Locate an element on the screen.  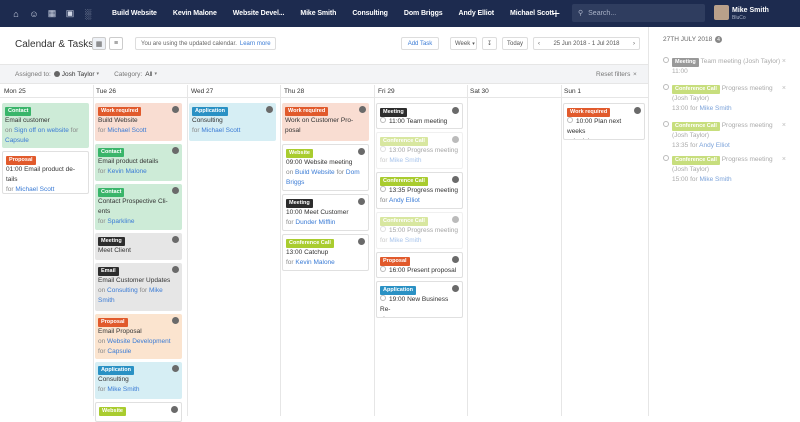
add-new-icon: + is located at coordinates (556, 13).